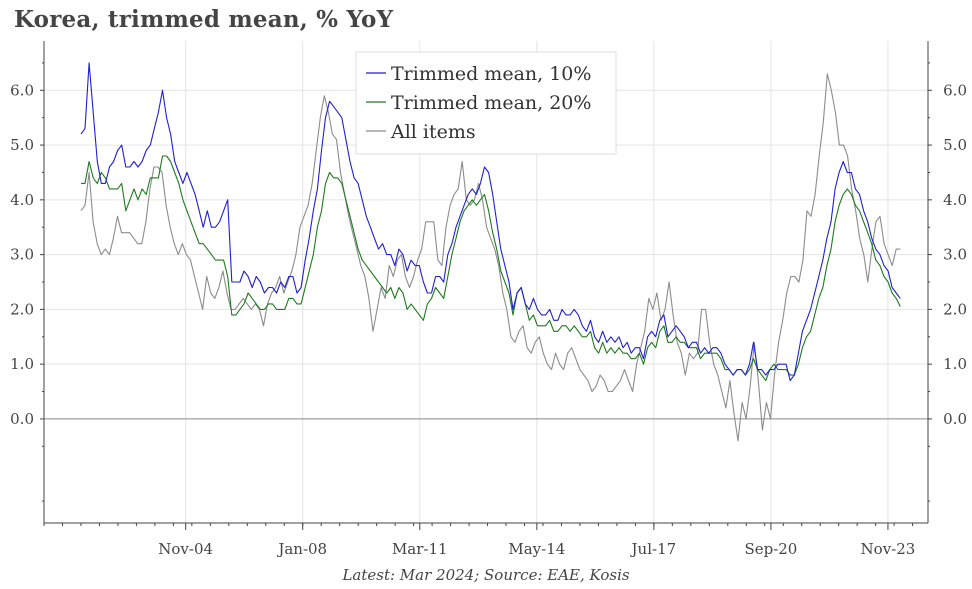  I want to click on y-tick-label-left: 1.0, so click(22, 364).